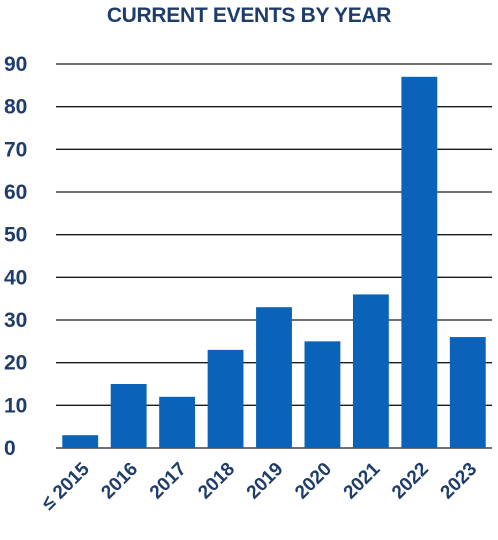 The image size is (498, 540). What do you see at coordinates (66, 486) in the screenshot?
I see `x-tick-label: ≤ 2015` at bounding box center [66, 486].